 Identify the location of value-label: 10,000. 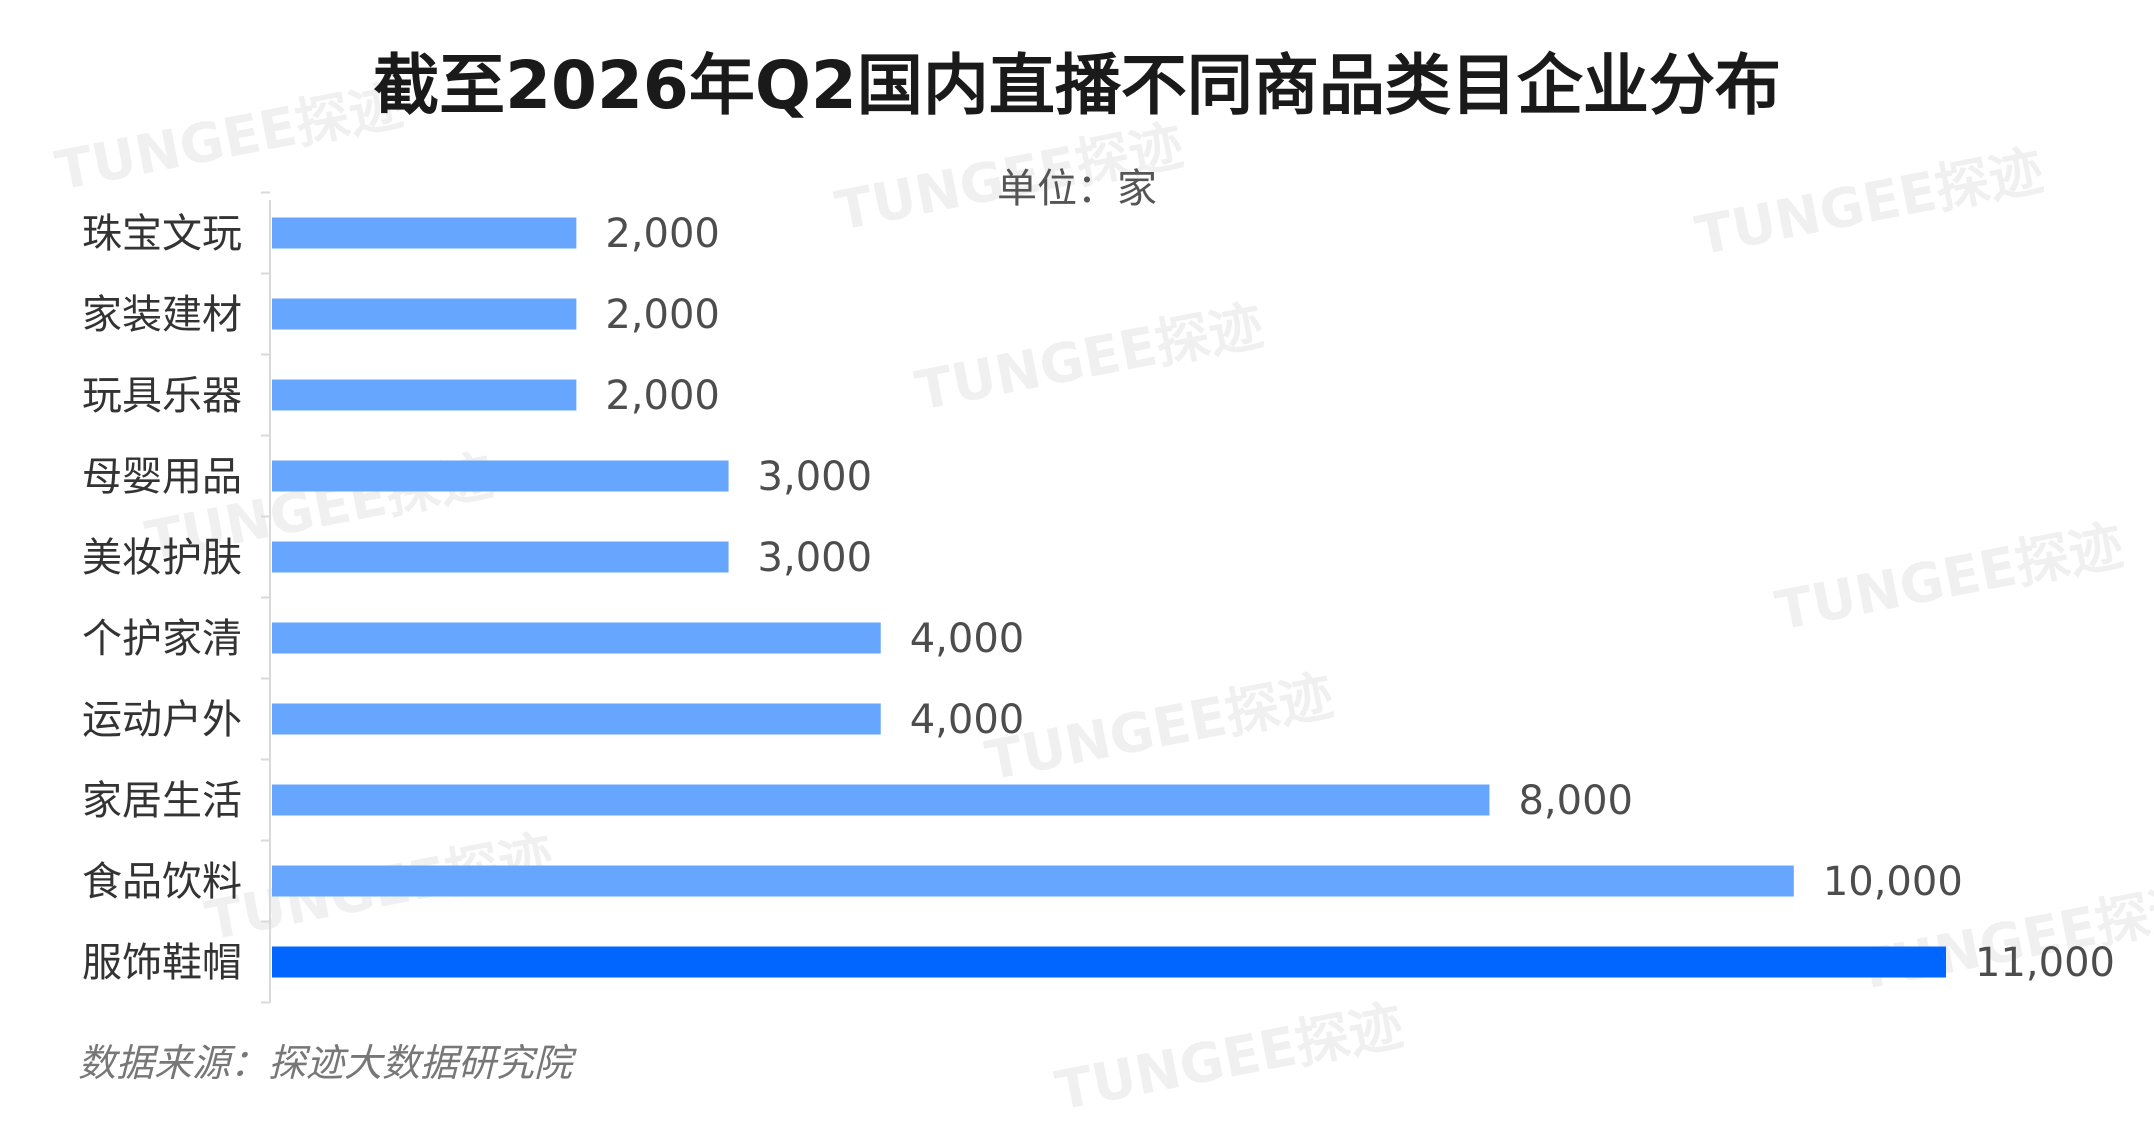
(1893, 882).